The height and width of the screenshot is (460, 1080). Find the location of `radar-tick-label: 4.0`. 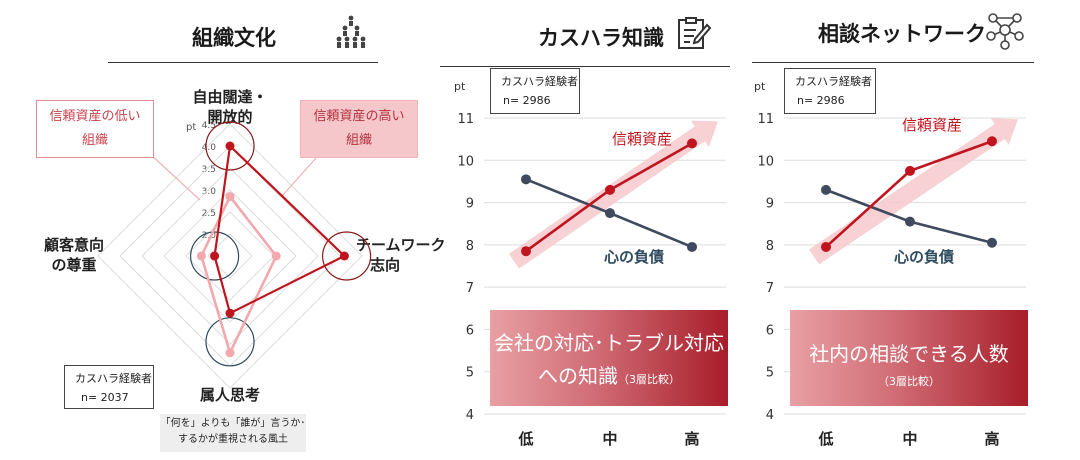

radar-tick-label: 4.0 is located at coordinates (209, 148).